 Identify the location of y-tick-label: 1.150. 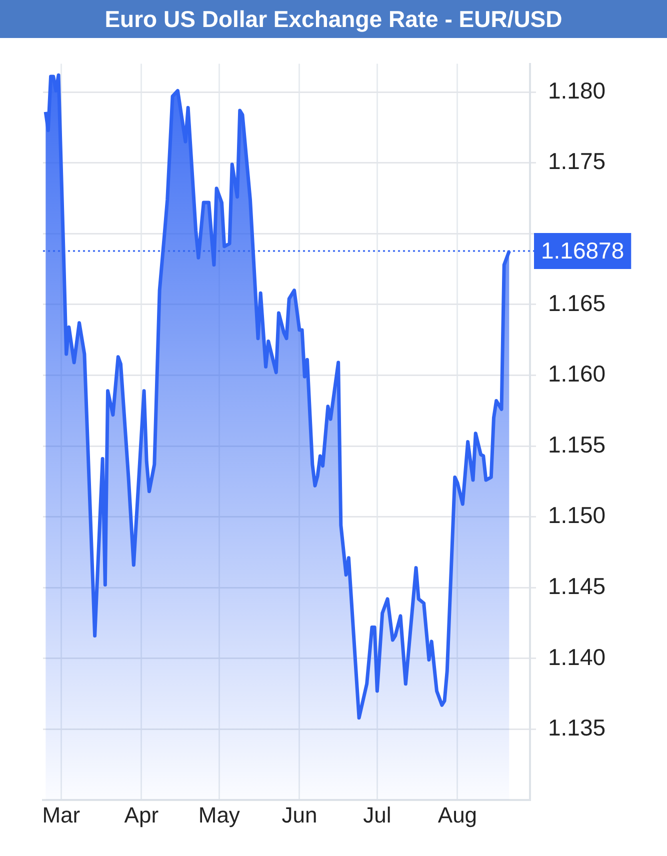
(577, 515).